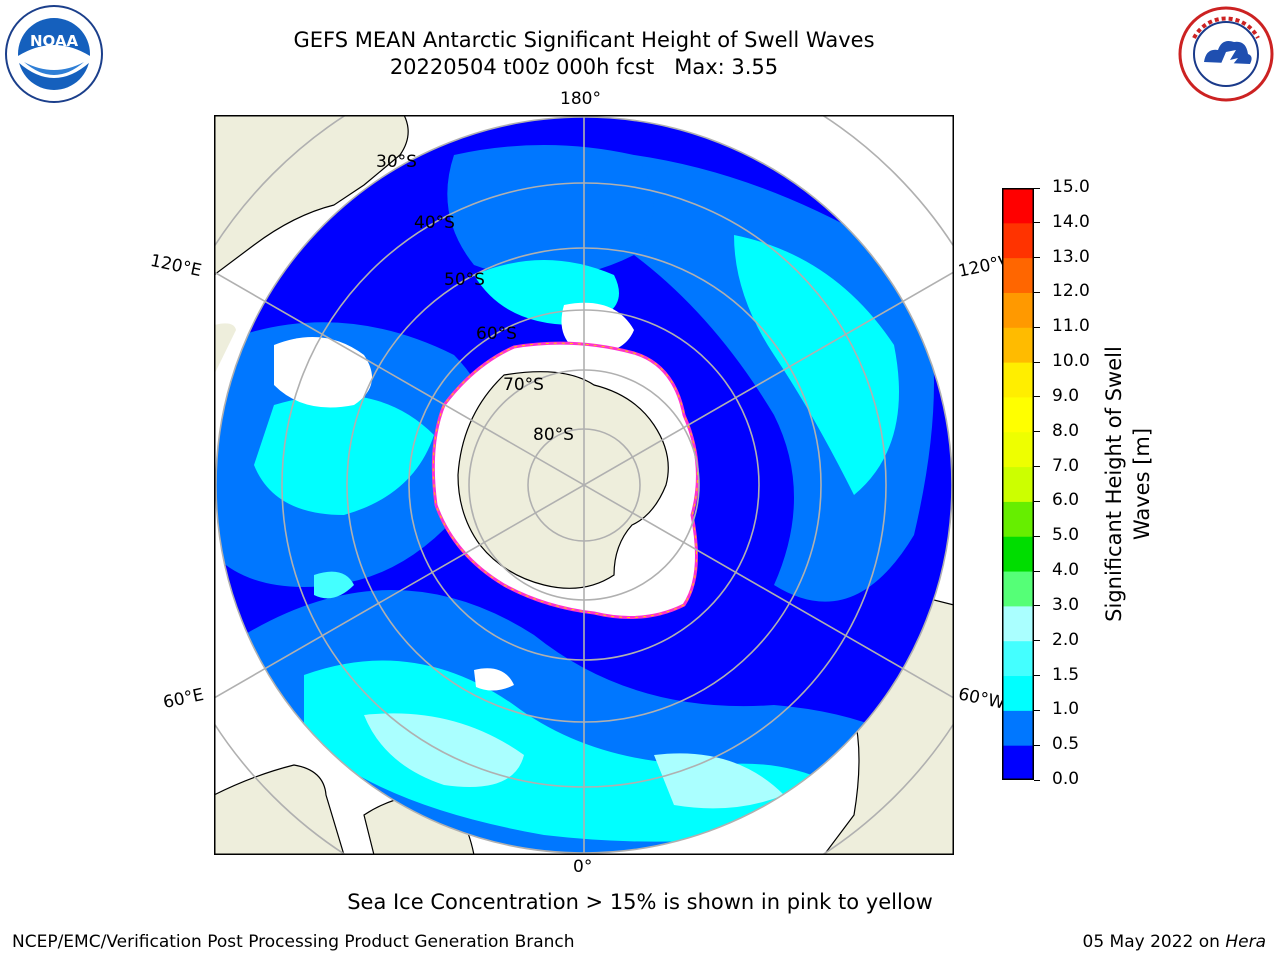 The image size is (1280, 960). Describe the element at coordinates (1066, 500) in the screenshot. I see `colorbar-tick-label: 6.0` at that location.